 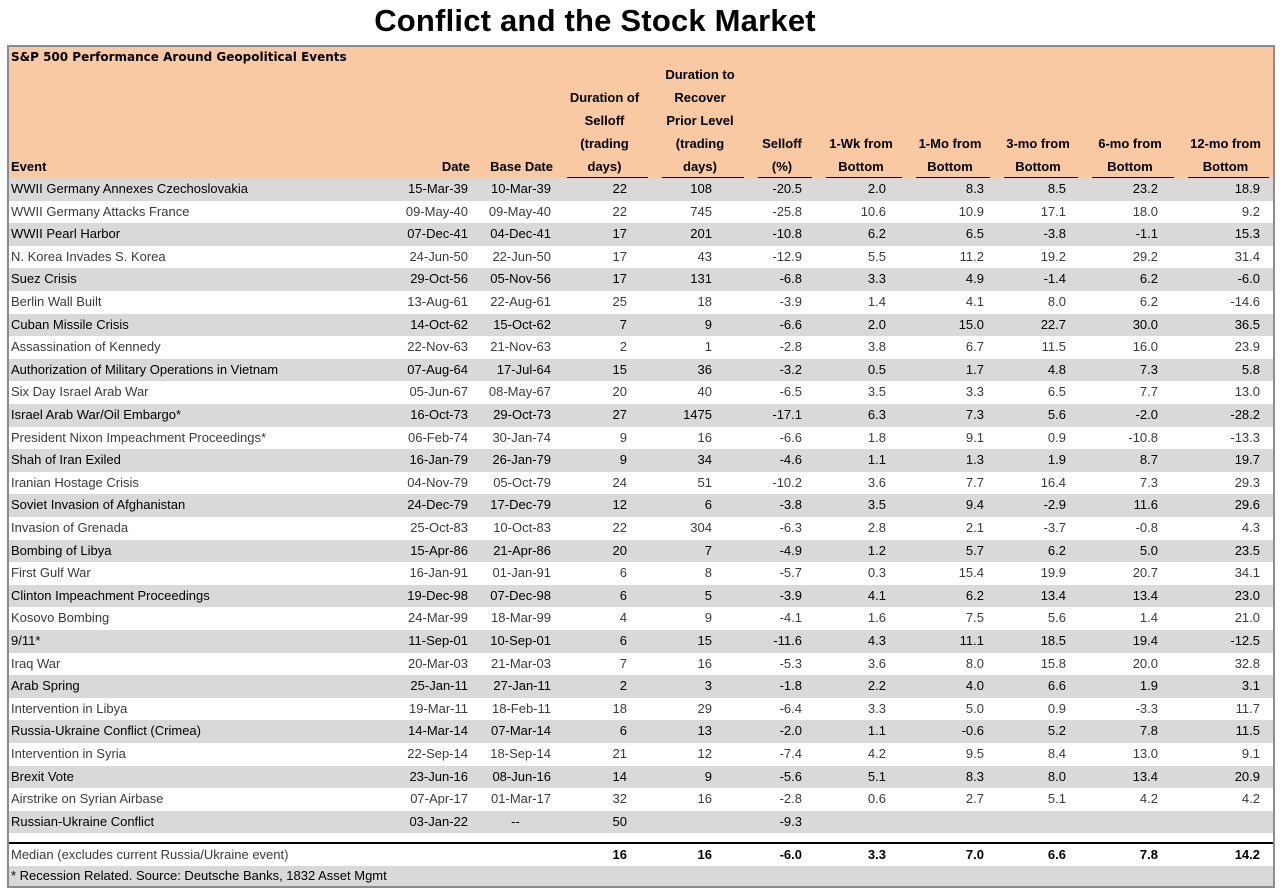 What do you see at coordinates (1250, 686) in the screenshot?
I see `cell-m12: 3.1` at bounding box center [1250, 686].